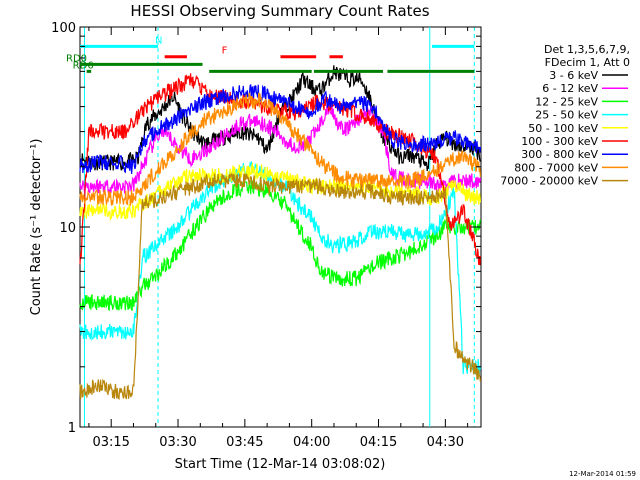 Image resolution: width=640 pixels, height=480 pixels. I want to click on y-tick-label-0: 1, so click(72, 428).